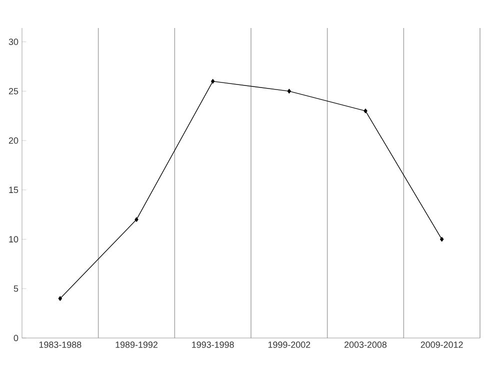 This screenshot has width=489, height=367. What do you see at coordinates (60, 345) in the screenshot?
I see `x-tick-label: 1983-1988` at bounding box center [60, 345].